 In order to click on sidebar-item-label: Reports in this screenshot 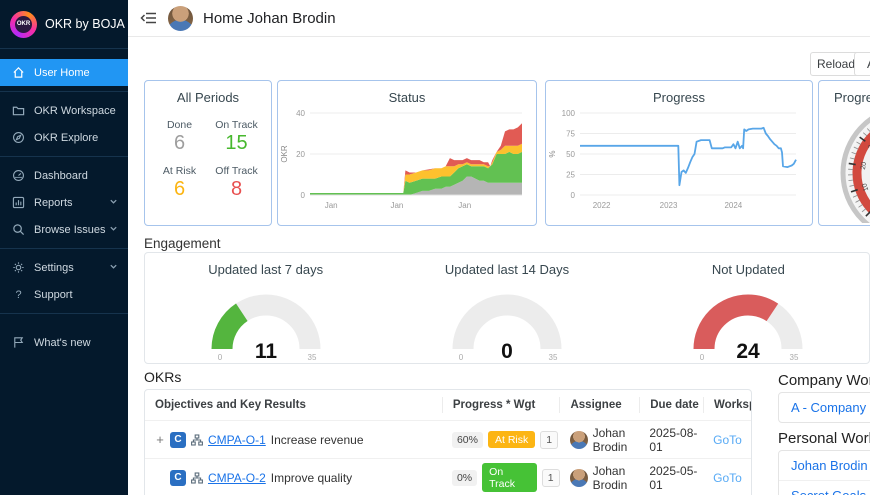, I will do `click(53, 202)`.